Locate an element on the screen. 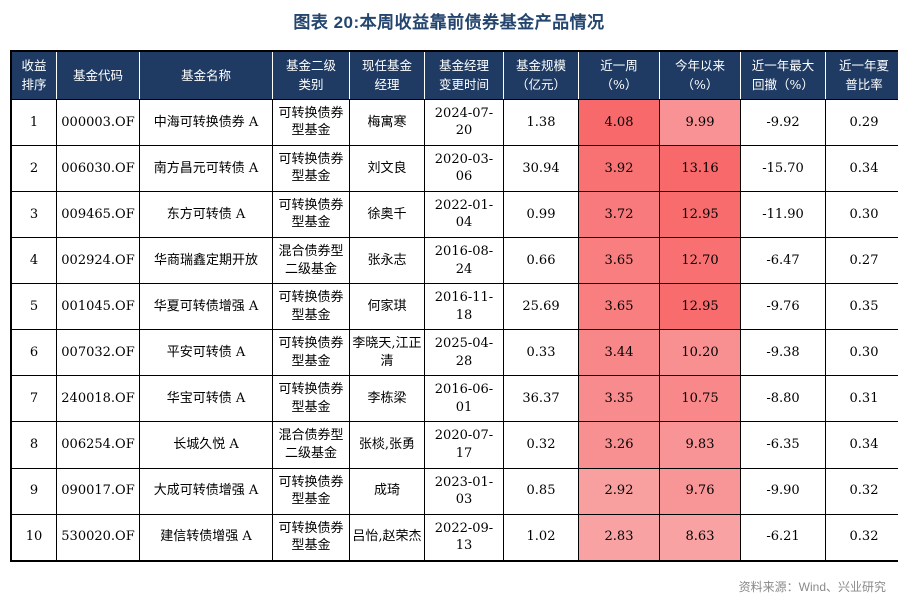 The width and height of the screenshot is (898, 607). cell-code: 006254.OF is located at coordinates (98, 445).